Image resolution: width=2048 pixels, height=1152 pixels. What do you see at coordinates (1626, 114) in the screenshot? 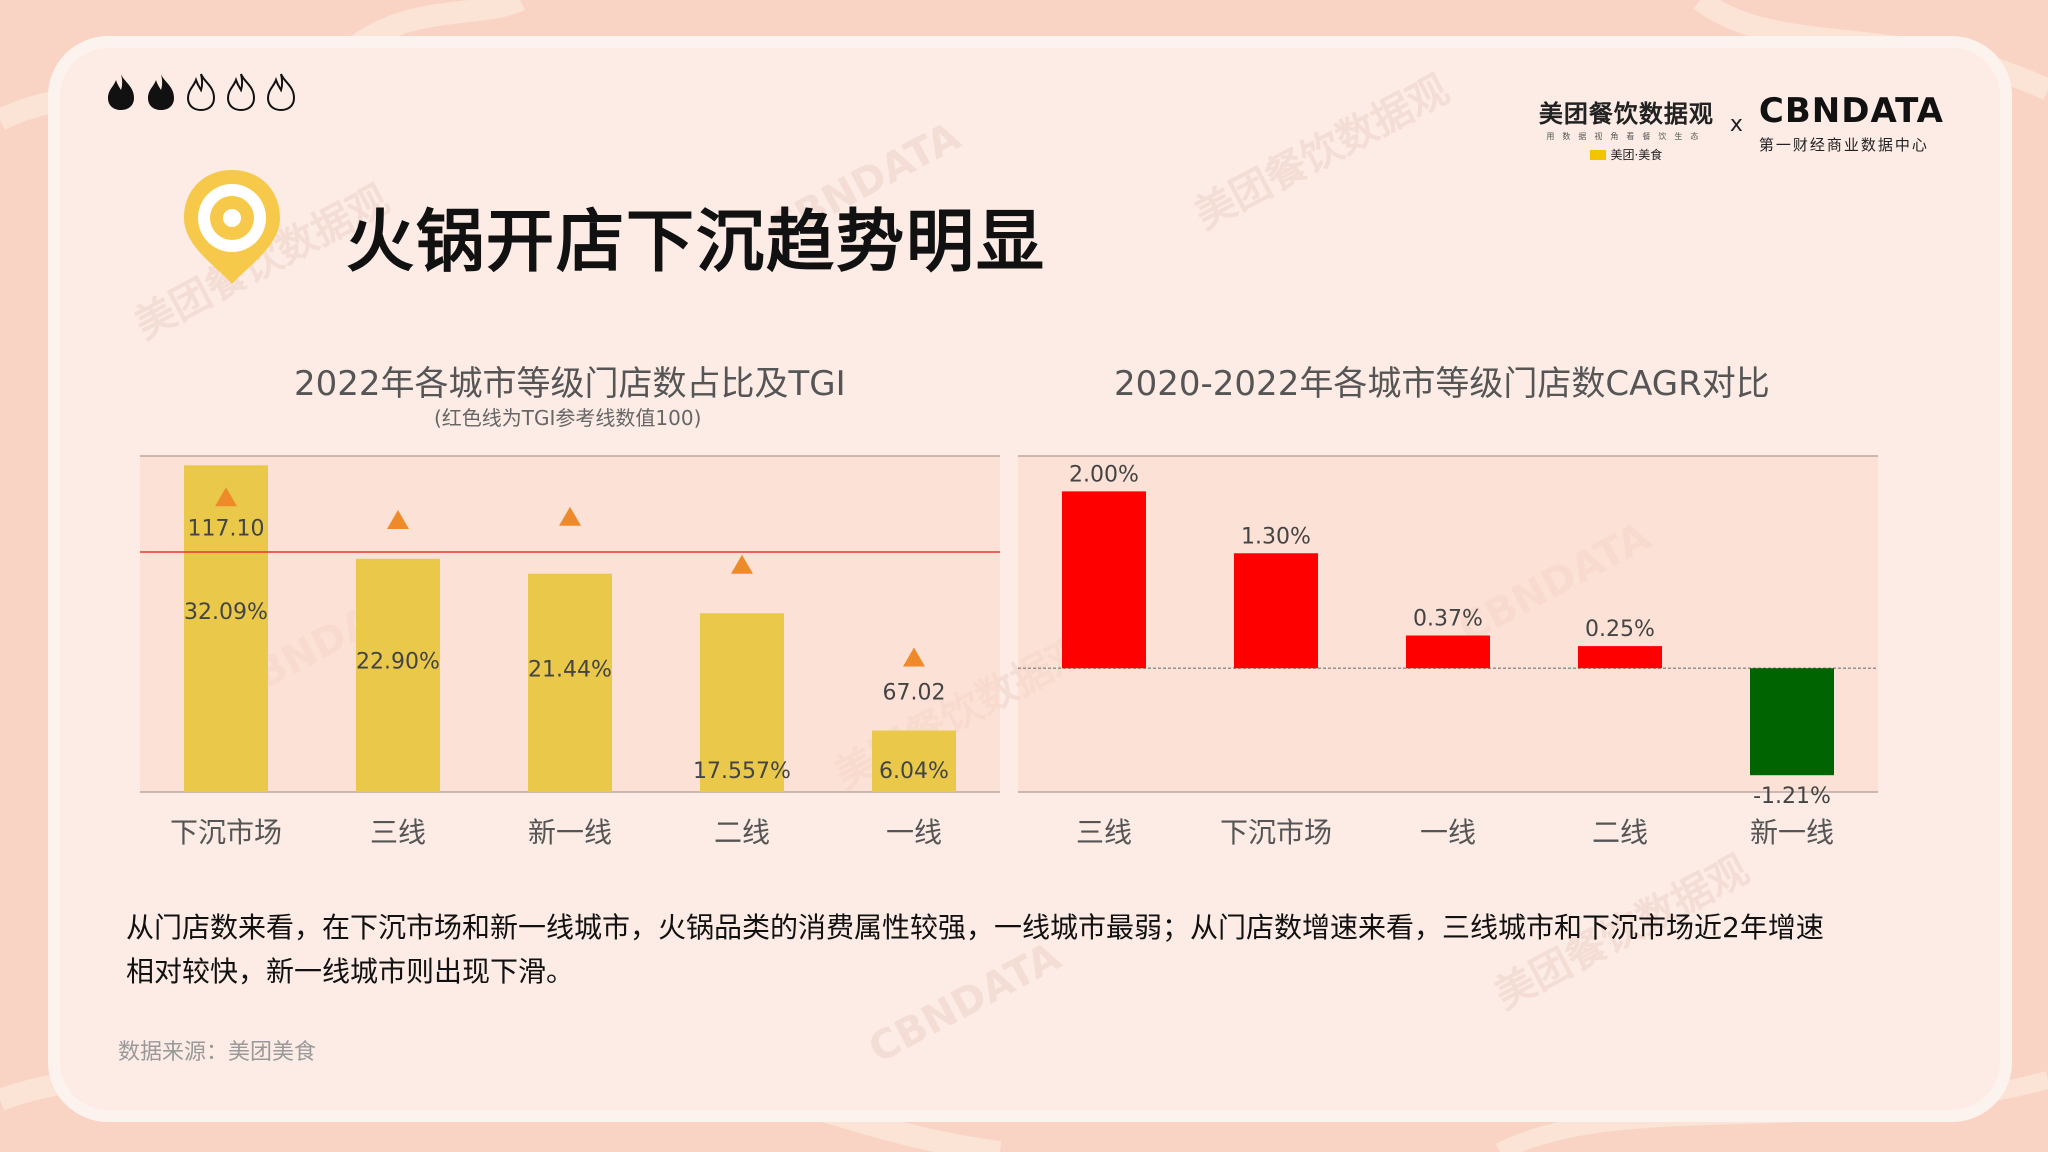
I see `meituan-logo-title: 美团餐饮数据观` at bounding box center [1626, 114].